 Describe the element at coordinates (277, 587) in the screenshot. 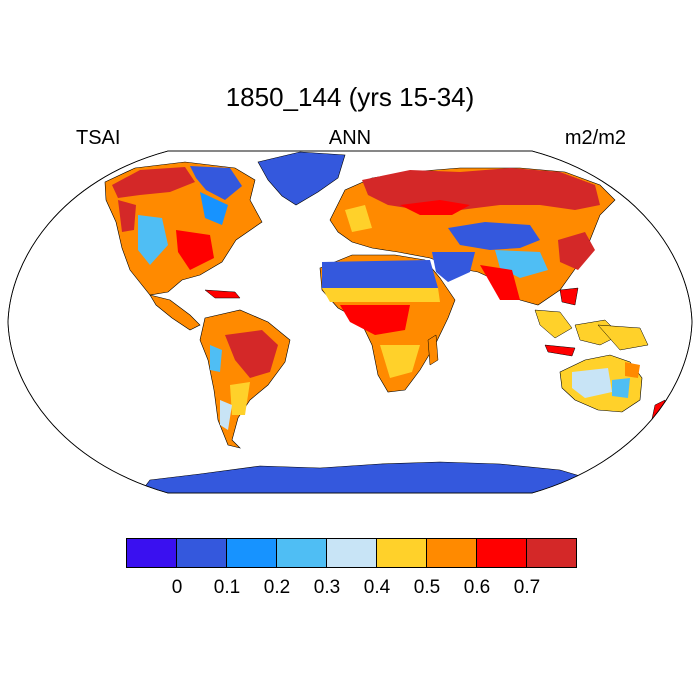

I see `colorbar-tick-label: 0.2` at that location.